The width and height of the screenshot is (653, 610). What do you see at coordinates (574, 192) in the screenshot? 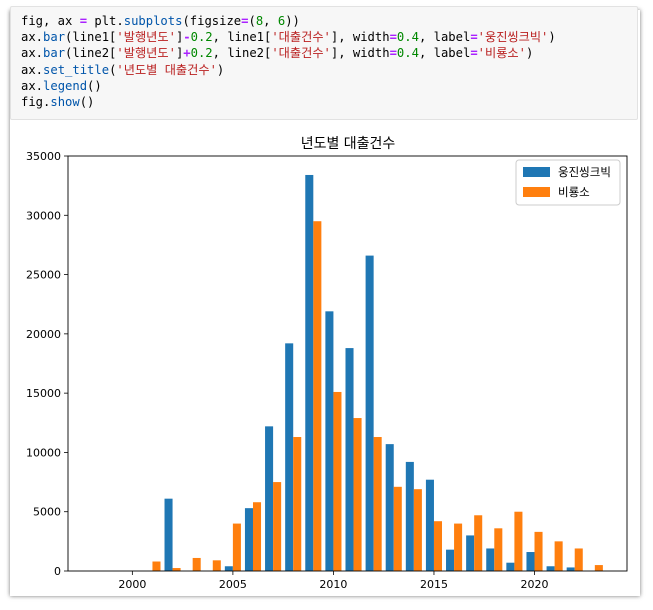
I see `legend-label: 비룡소` at bounding box center [574, 192].